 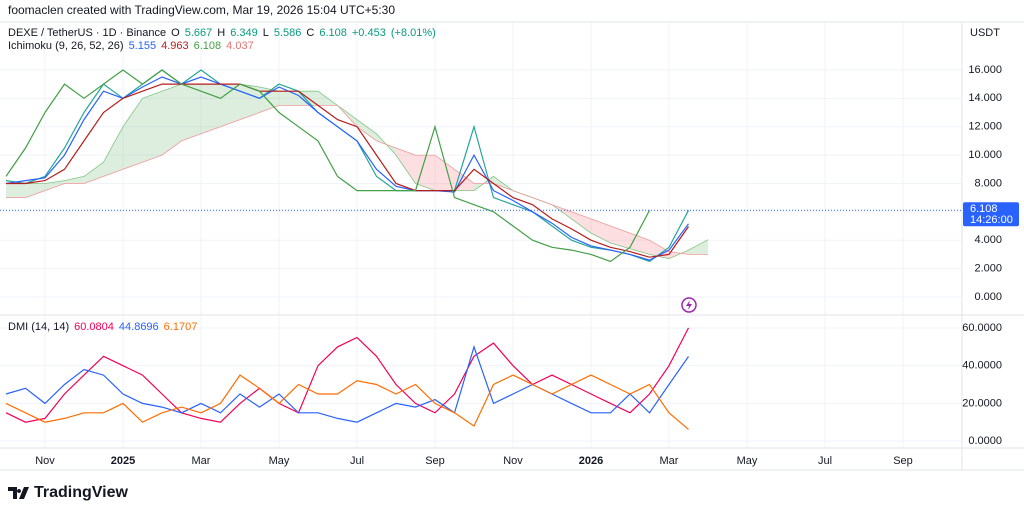 What do you see at coordinates (208, 46) in the screenshot?
I see `indicator-value: 6.108` at bounding box center [208, 46].